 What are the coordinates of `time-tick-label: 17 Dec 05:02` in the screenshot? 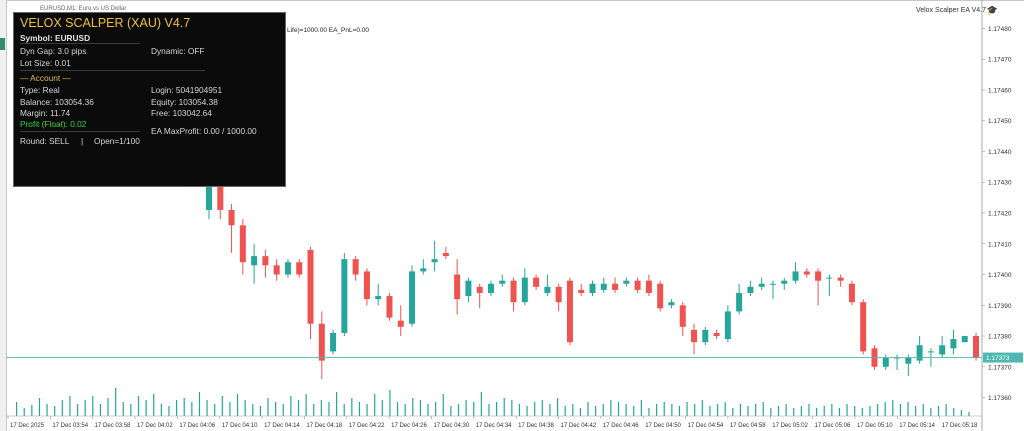 It's located at (790, 426).